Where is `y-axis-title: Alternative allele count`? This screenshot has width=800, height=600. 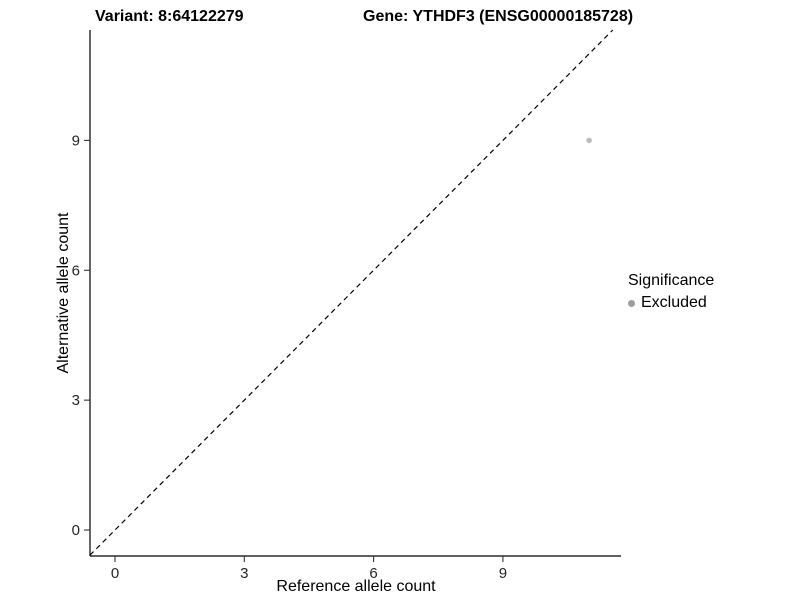 y-axis-title: Alternative allele count is located at coordinates (63, 293).